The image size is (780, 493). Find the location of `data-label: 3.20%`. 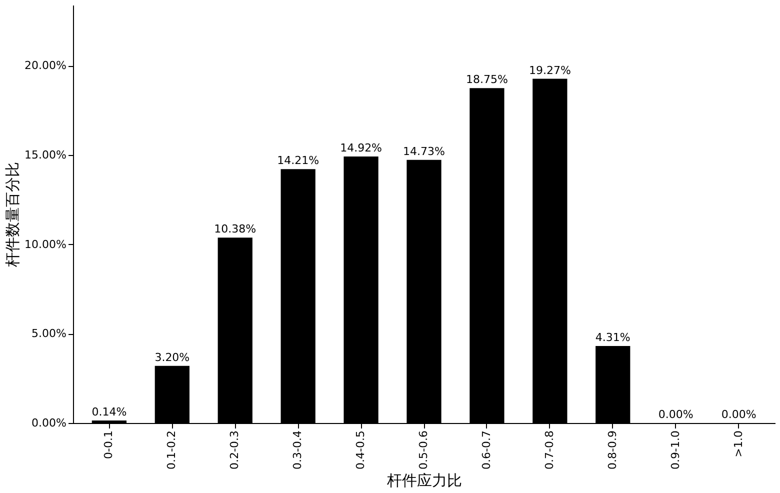

data-label: 3.20% is located at coordinates (172, 357).